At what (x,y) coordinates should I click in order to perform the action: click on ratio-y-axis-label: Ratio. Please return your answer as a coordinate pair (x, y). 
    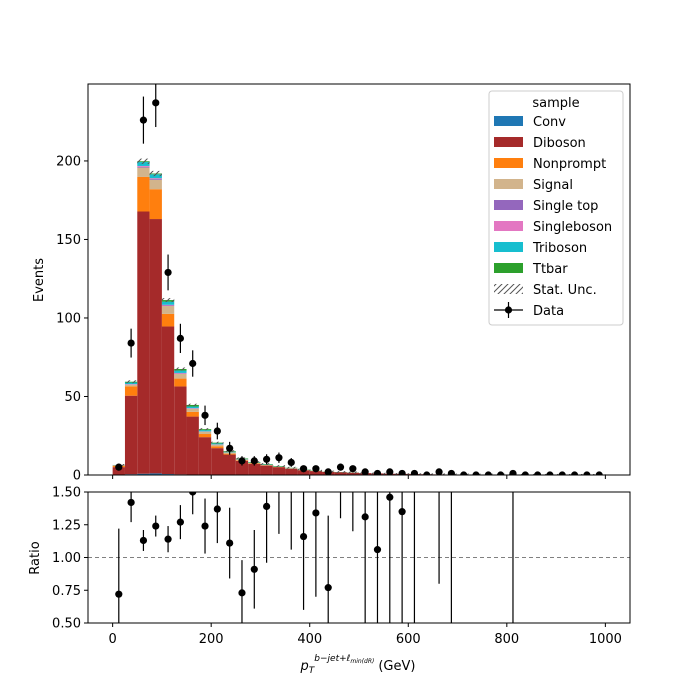
    Looking at the image, I should click on (35, 557).